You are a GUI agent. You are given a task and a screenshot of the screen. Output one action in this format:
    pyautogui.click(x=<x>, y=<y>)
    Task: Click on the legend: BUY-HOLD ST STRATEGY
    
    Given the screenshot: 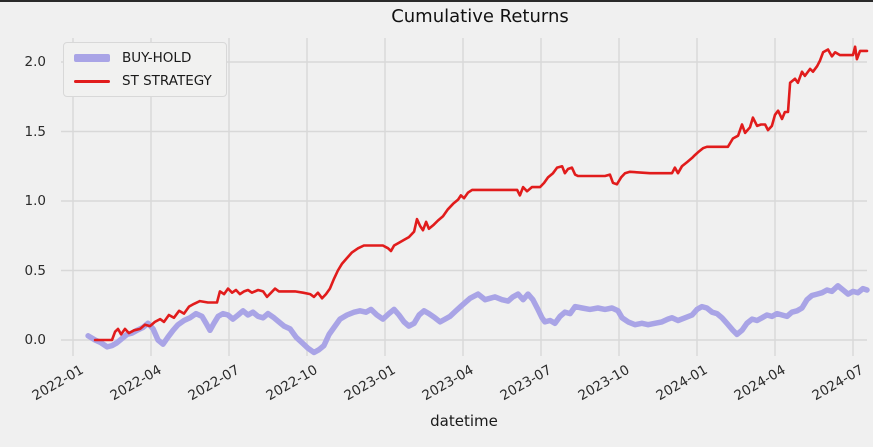 What is the action you would take?
    pyautogui.click(x=145, y=69)
    